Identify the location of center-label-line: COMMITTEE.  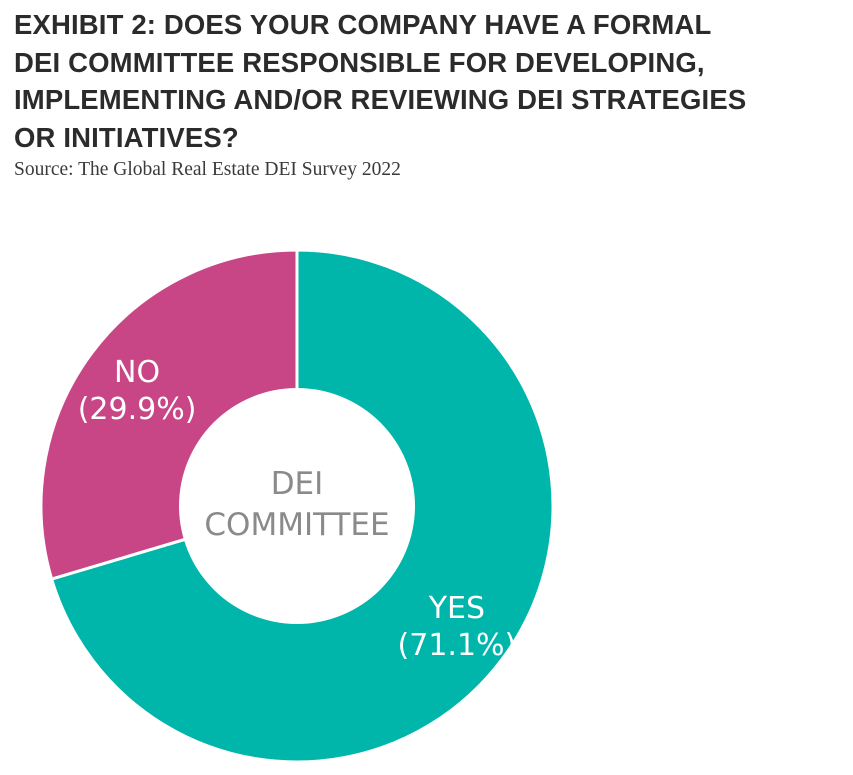
(296, 525).